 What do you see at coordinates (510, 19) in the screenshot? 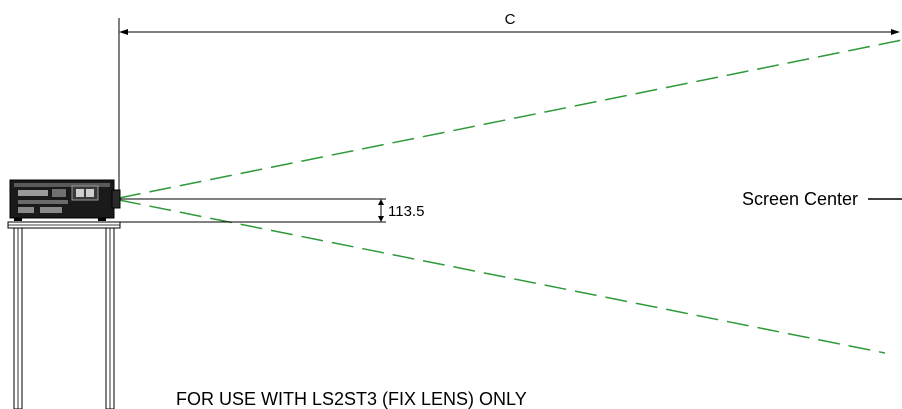
I see `distance-label: C` at bounding box center [510, 19].